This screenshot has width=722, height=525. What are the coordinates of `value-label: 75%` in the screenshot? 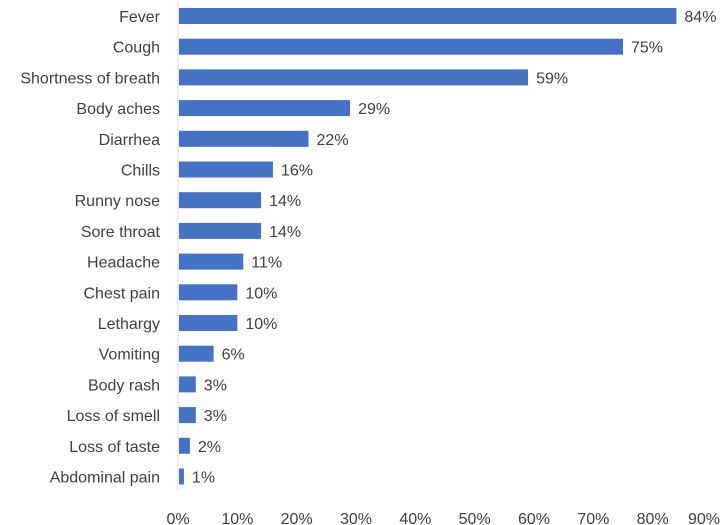 It's located at (647, 48).